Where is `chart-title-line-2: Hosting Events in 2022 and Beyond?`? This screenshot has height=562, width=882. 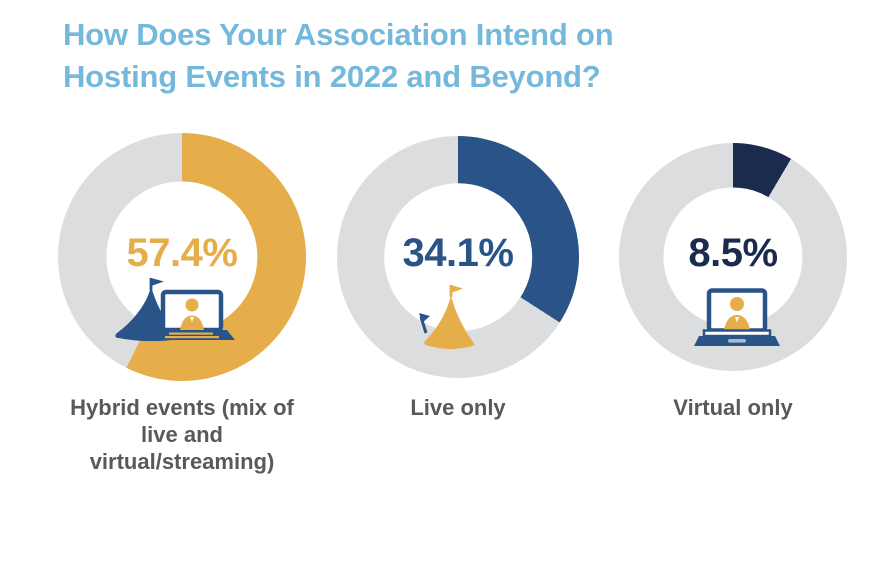
chart-title-line-2: Hosting Events in 2022 and Beyond? is located at coordinates (332, 76).